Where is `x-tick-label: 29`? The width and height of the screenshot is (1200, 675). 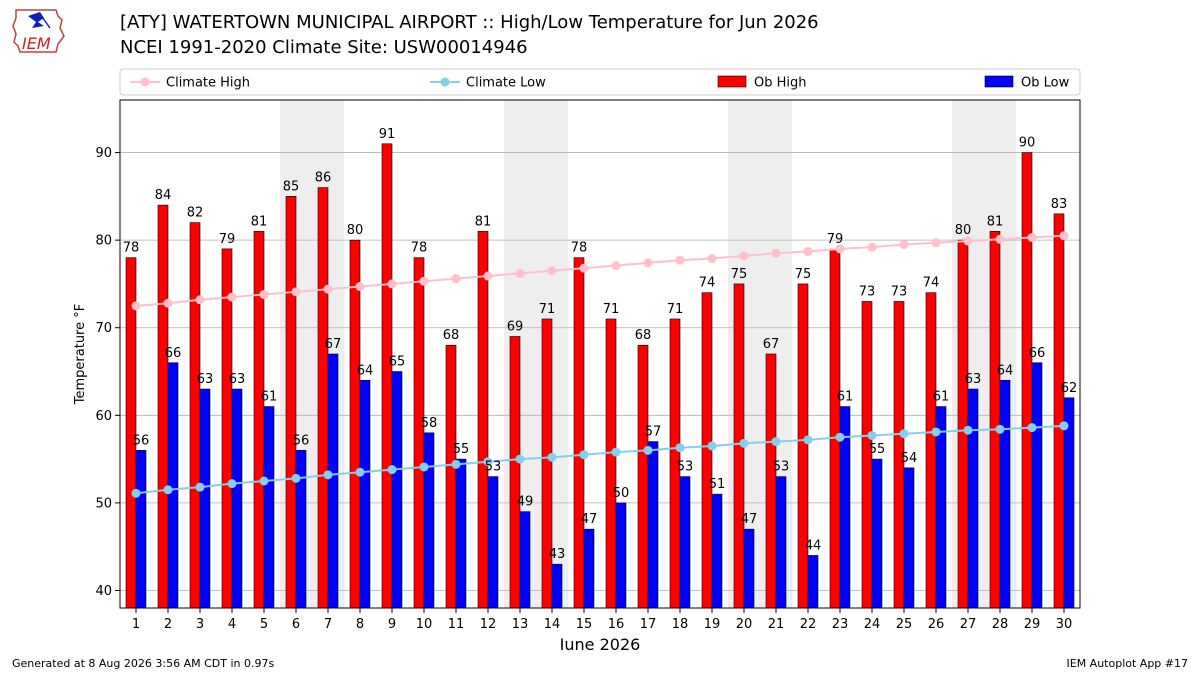 x-tick-label: 29 is located at coordinates (1032, 624).